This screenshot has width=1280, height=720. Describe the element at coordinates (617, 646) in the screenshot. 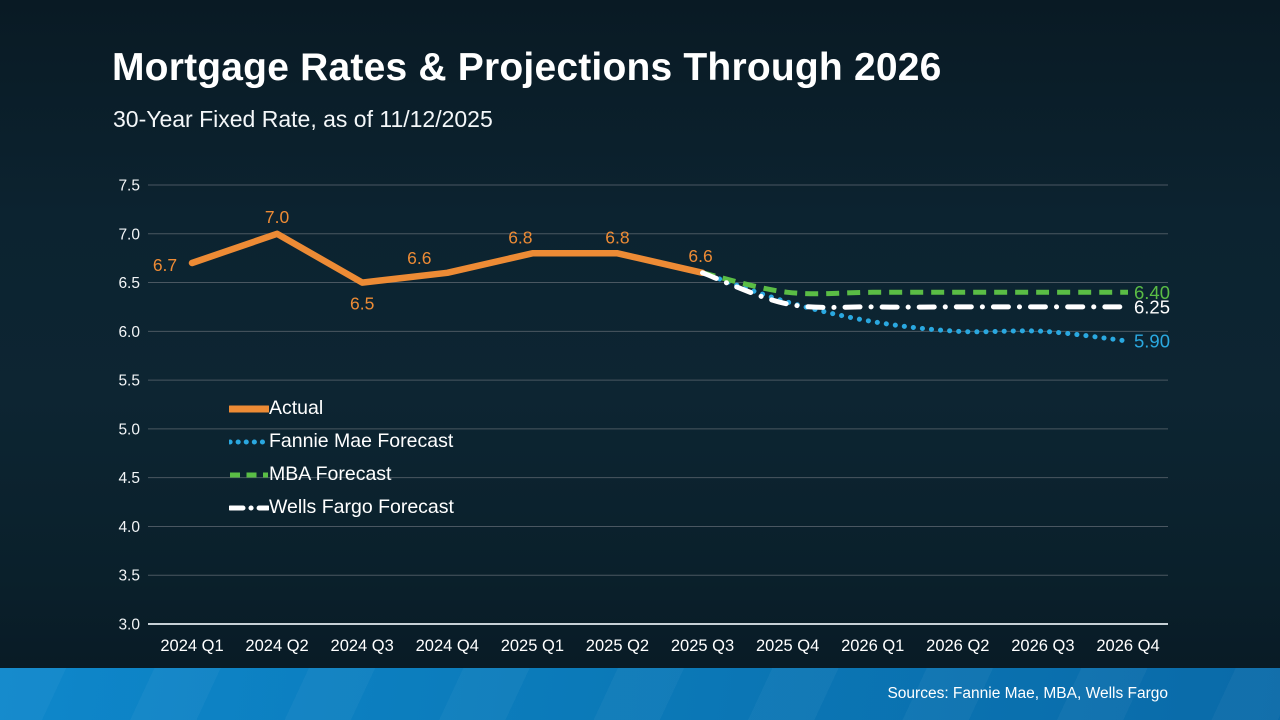

I see `x-tick-label: 2025 Q2` at that location.